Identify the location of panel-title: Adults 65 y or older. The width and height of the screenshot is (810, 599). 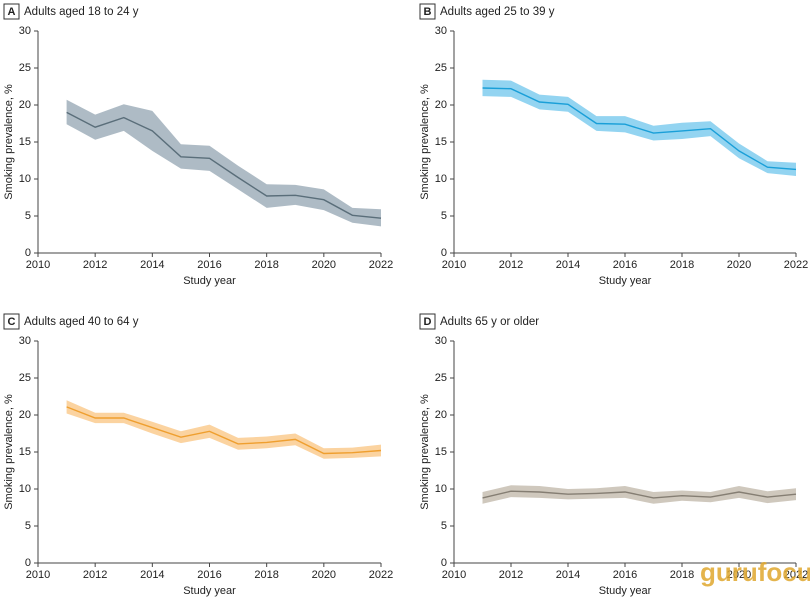
(489, 322).